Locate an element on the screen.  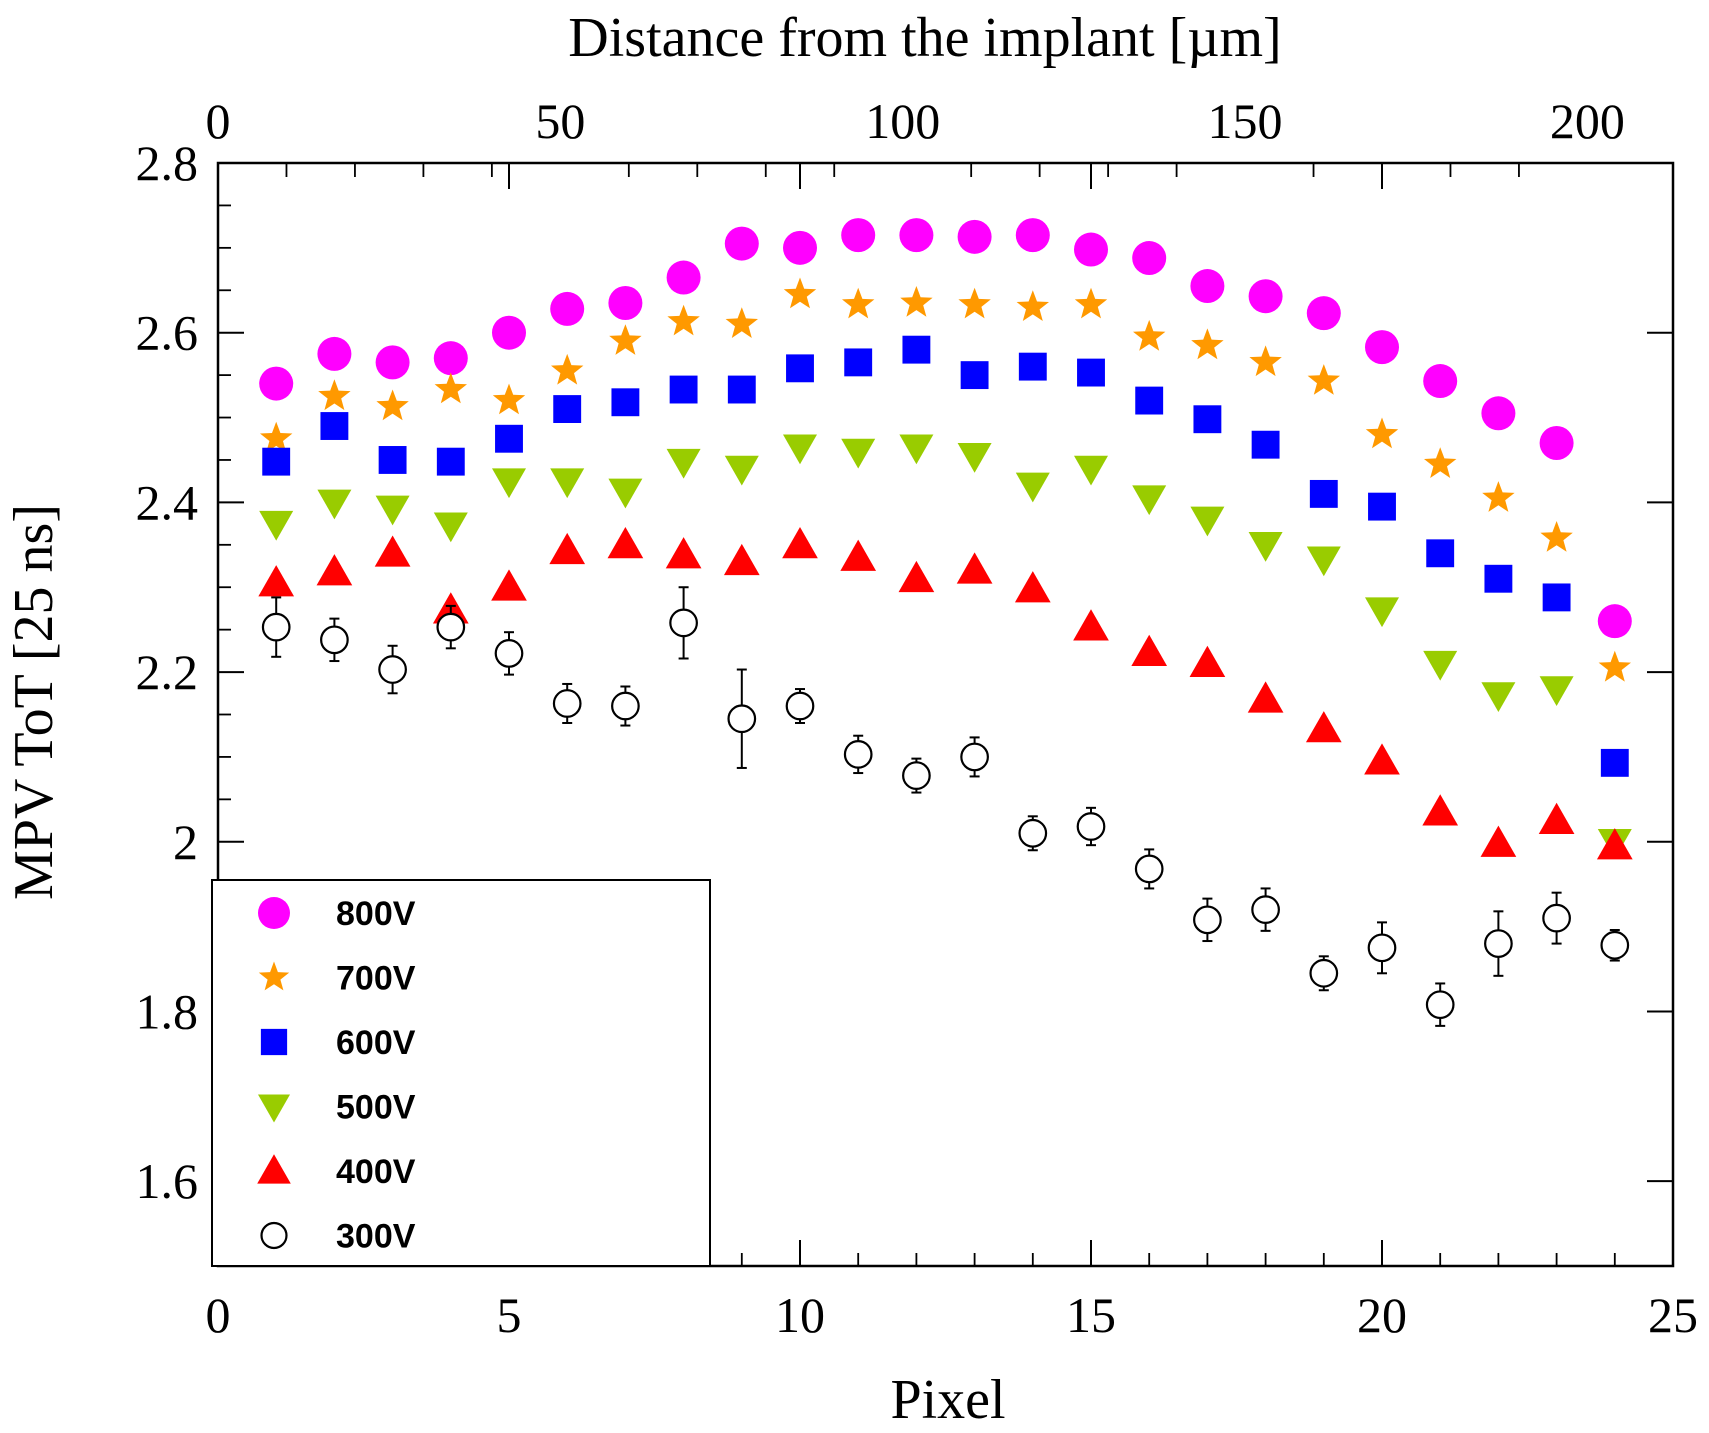
top-tick-label: 200 is located at coordinates (1587, 121).